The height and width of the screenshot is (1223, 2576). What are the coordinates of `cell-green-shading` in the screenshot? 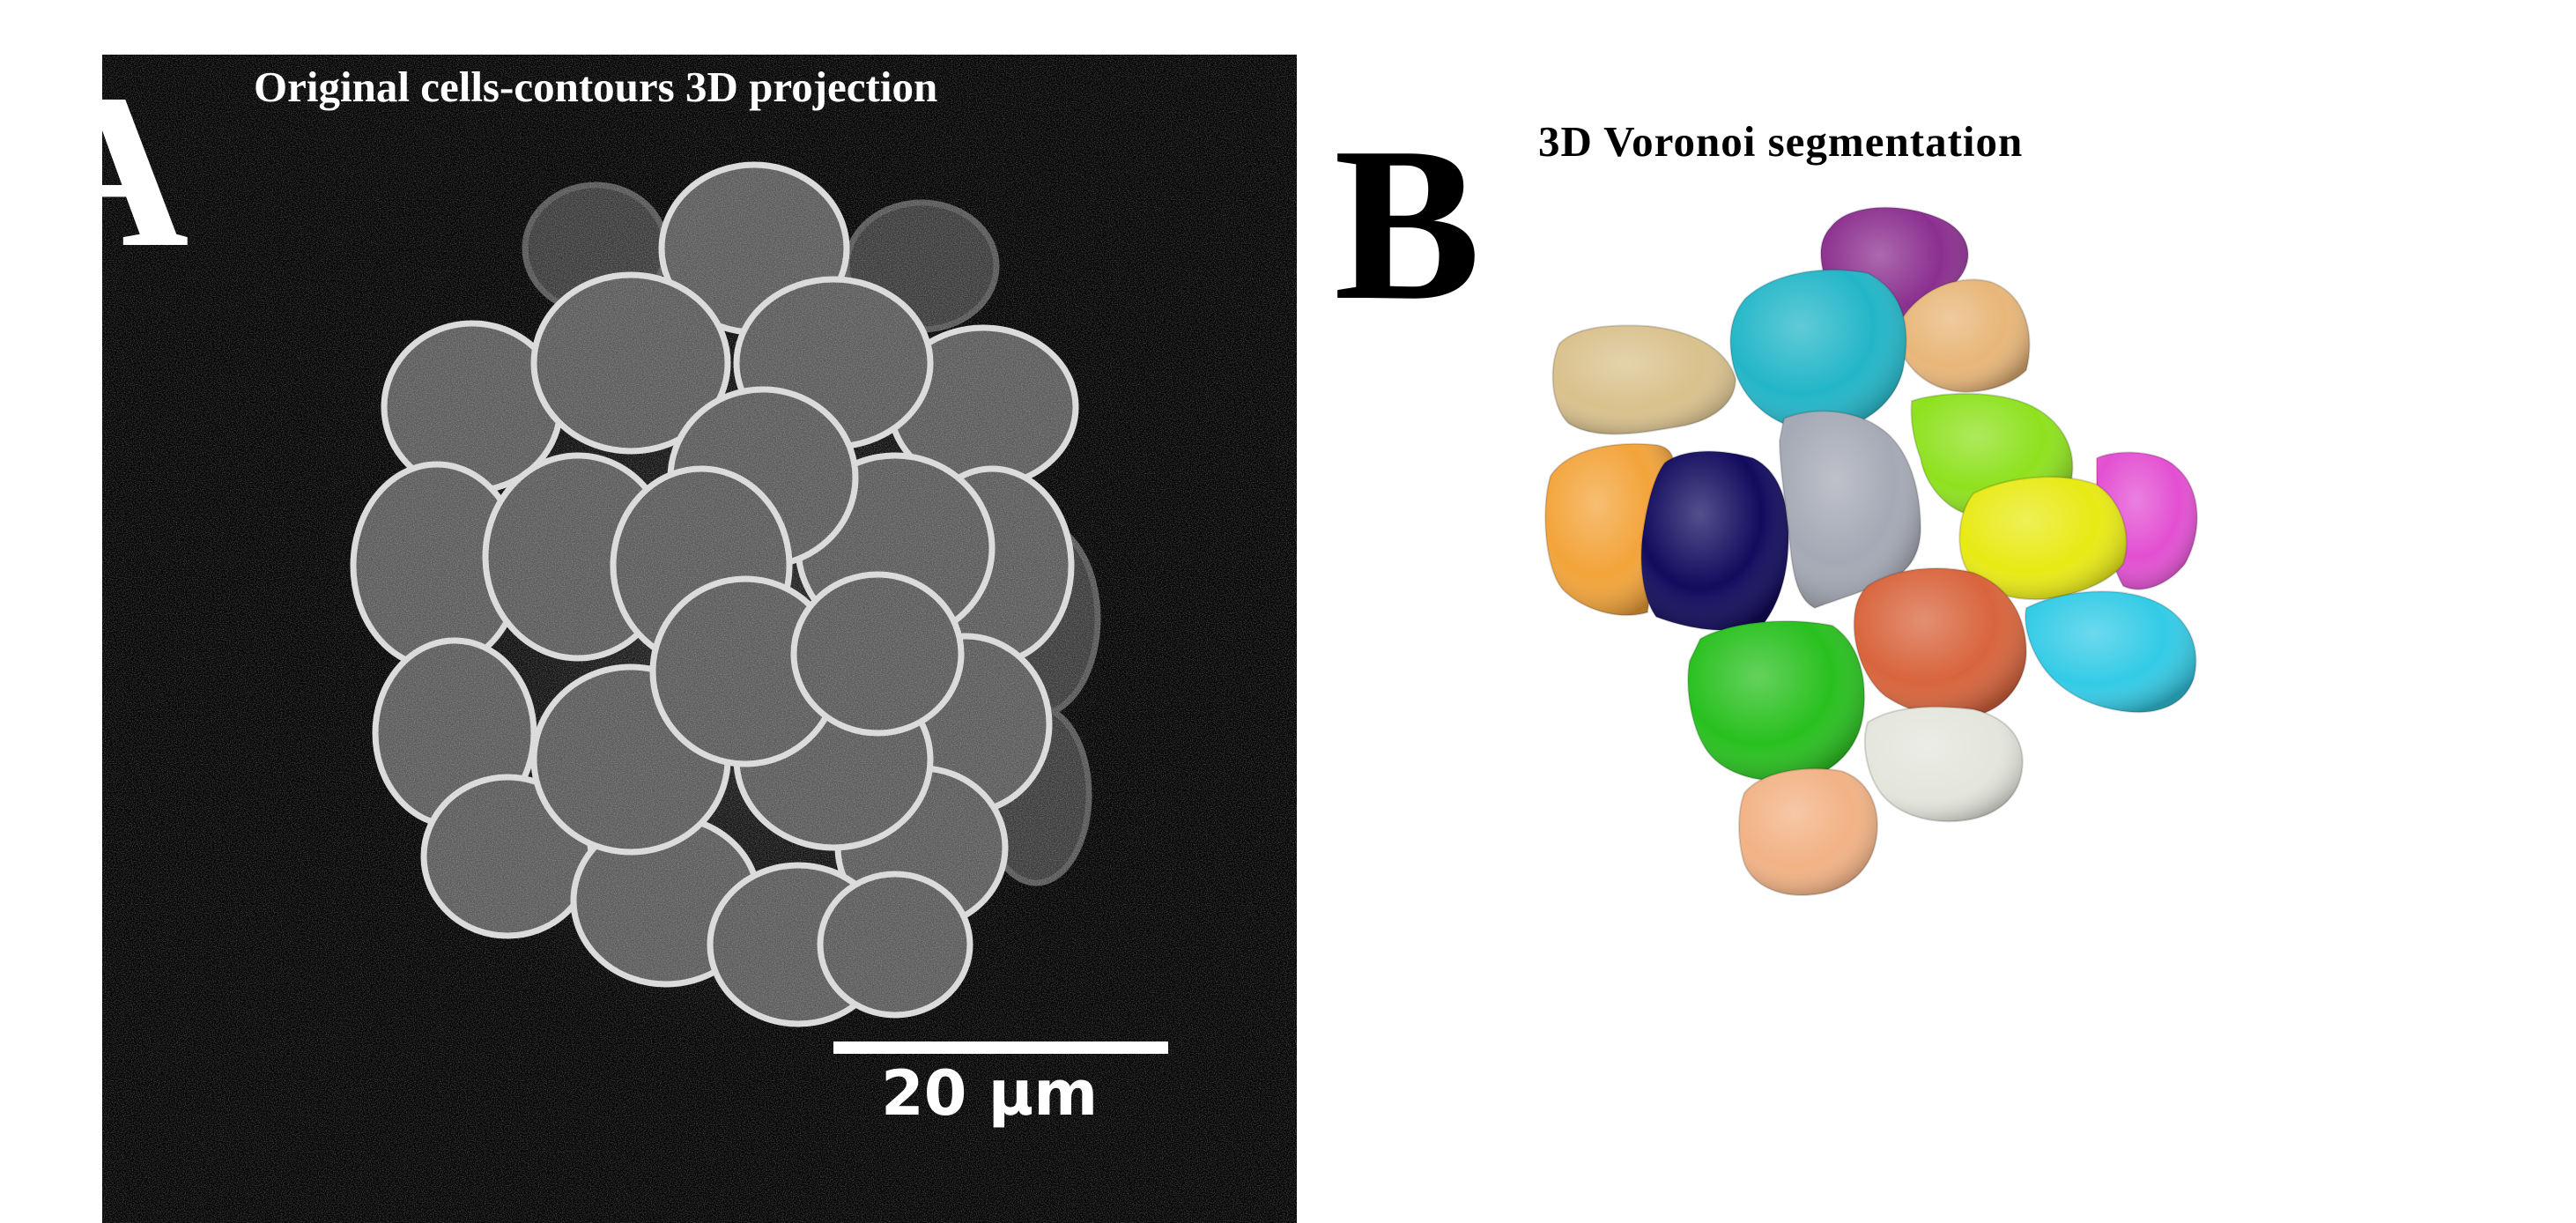 It's located at (1777, 701).